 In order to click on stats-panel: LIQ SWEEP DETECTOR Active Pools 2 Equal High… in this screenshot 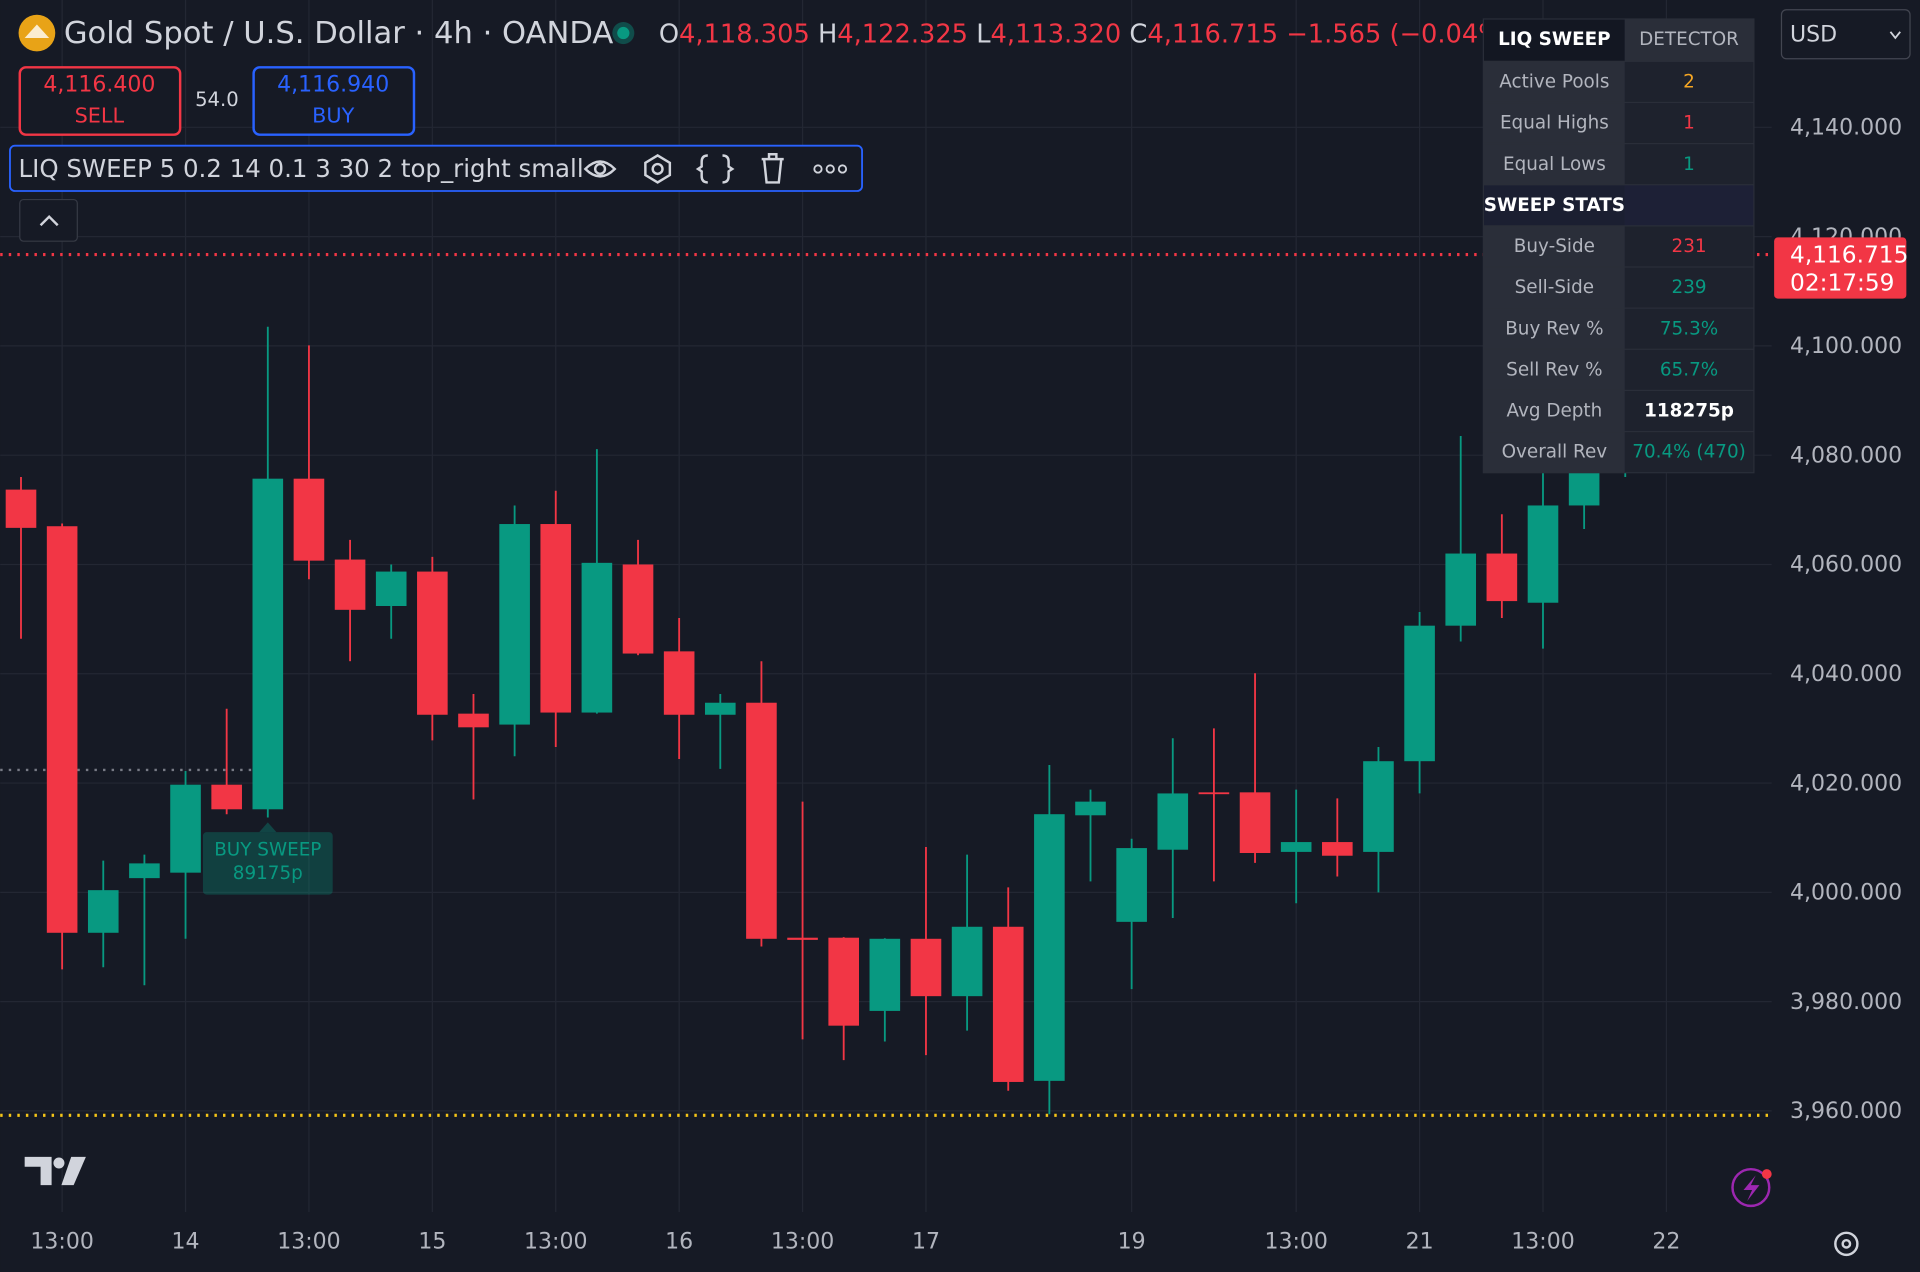, I will do `click(1618, 246)`.